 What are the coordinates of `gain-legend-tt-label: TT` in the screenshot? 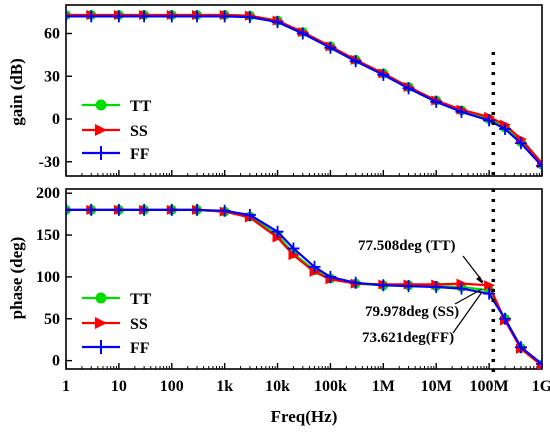 It's located at (141, 106).